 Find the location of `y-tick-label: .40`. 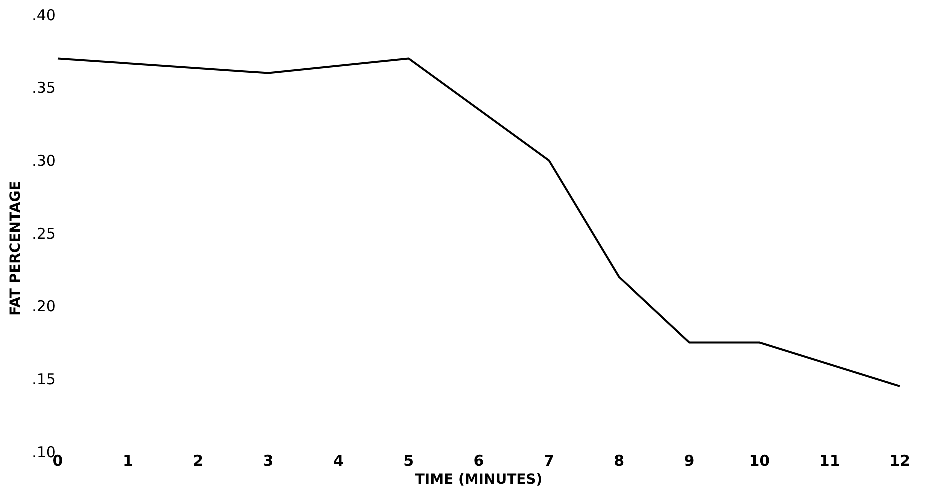

y-tick-label: .40 is located at coordinates (44, 15).